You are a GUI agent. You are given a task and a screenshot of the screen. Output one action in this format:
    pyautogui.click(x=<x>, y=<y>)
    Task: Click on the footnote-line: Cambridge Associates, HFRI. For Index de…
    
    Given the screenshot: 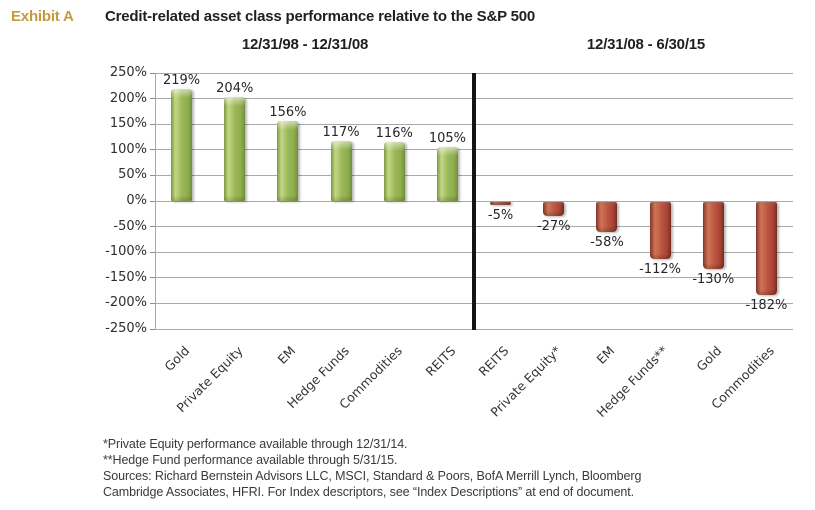 What is the action you would take?
    pyautogui.click(x=369, y=492)
    